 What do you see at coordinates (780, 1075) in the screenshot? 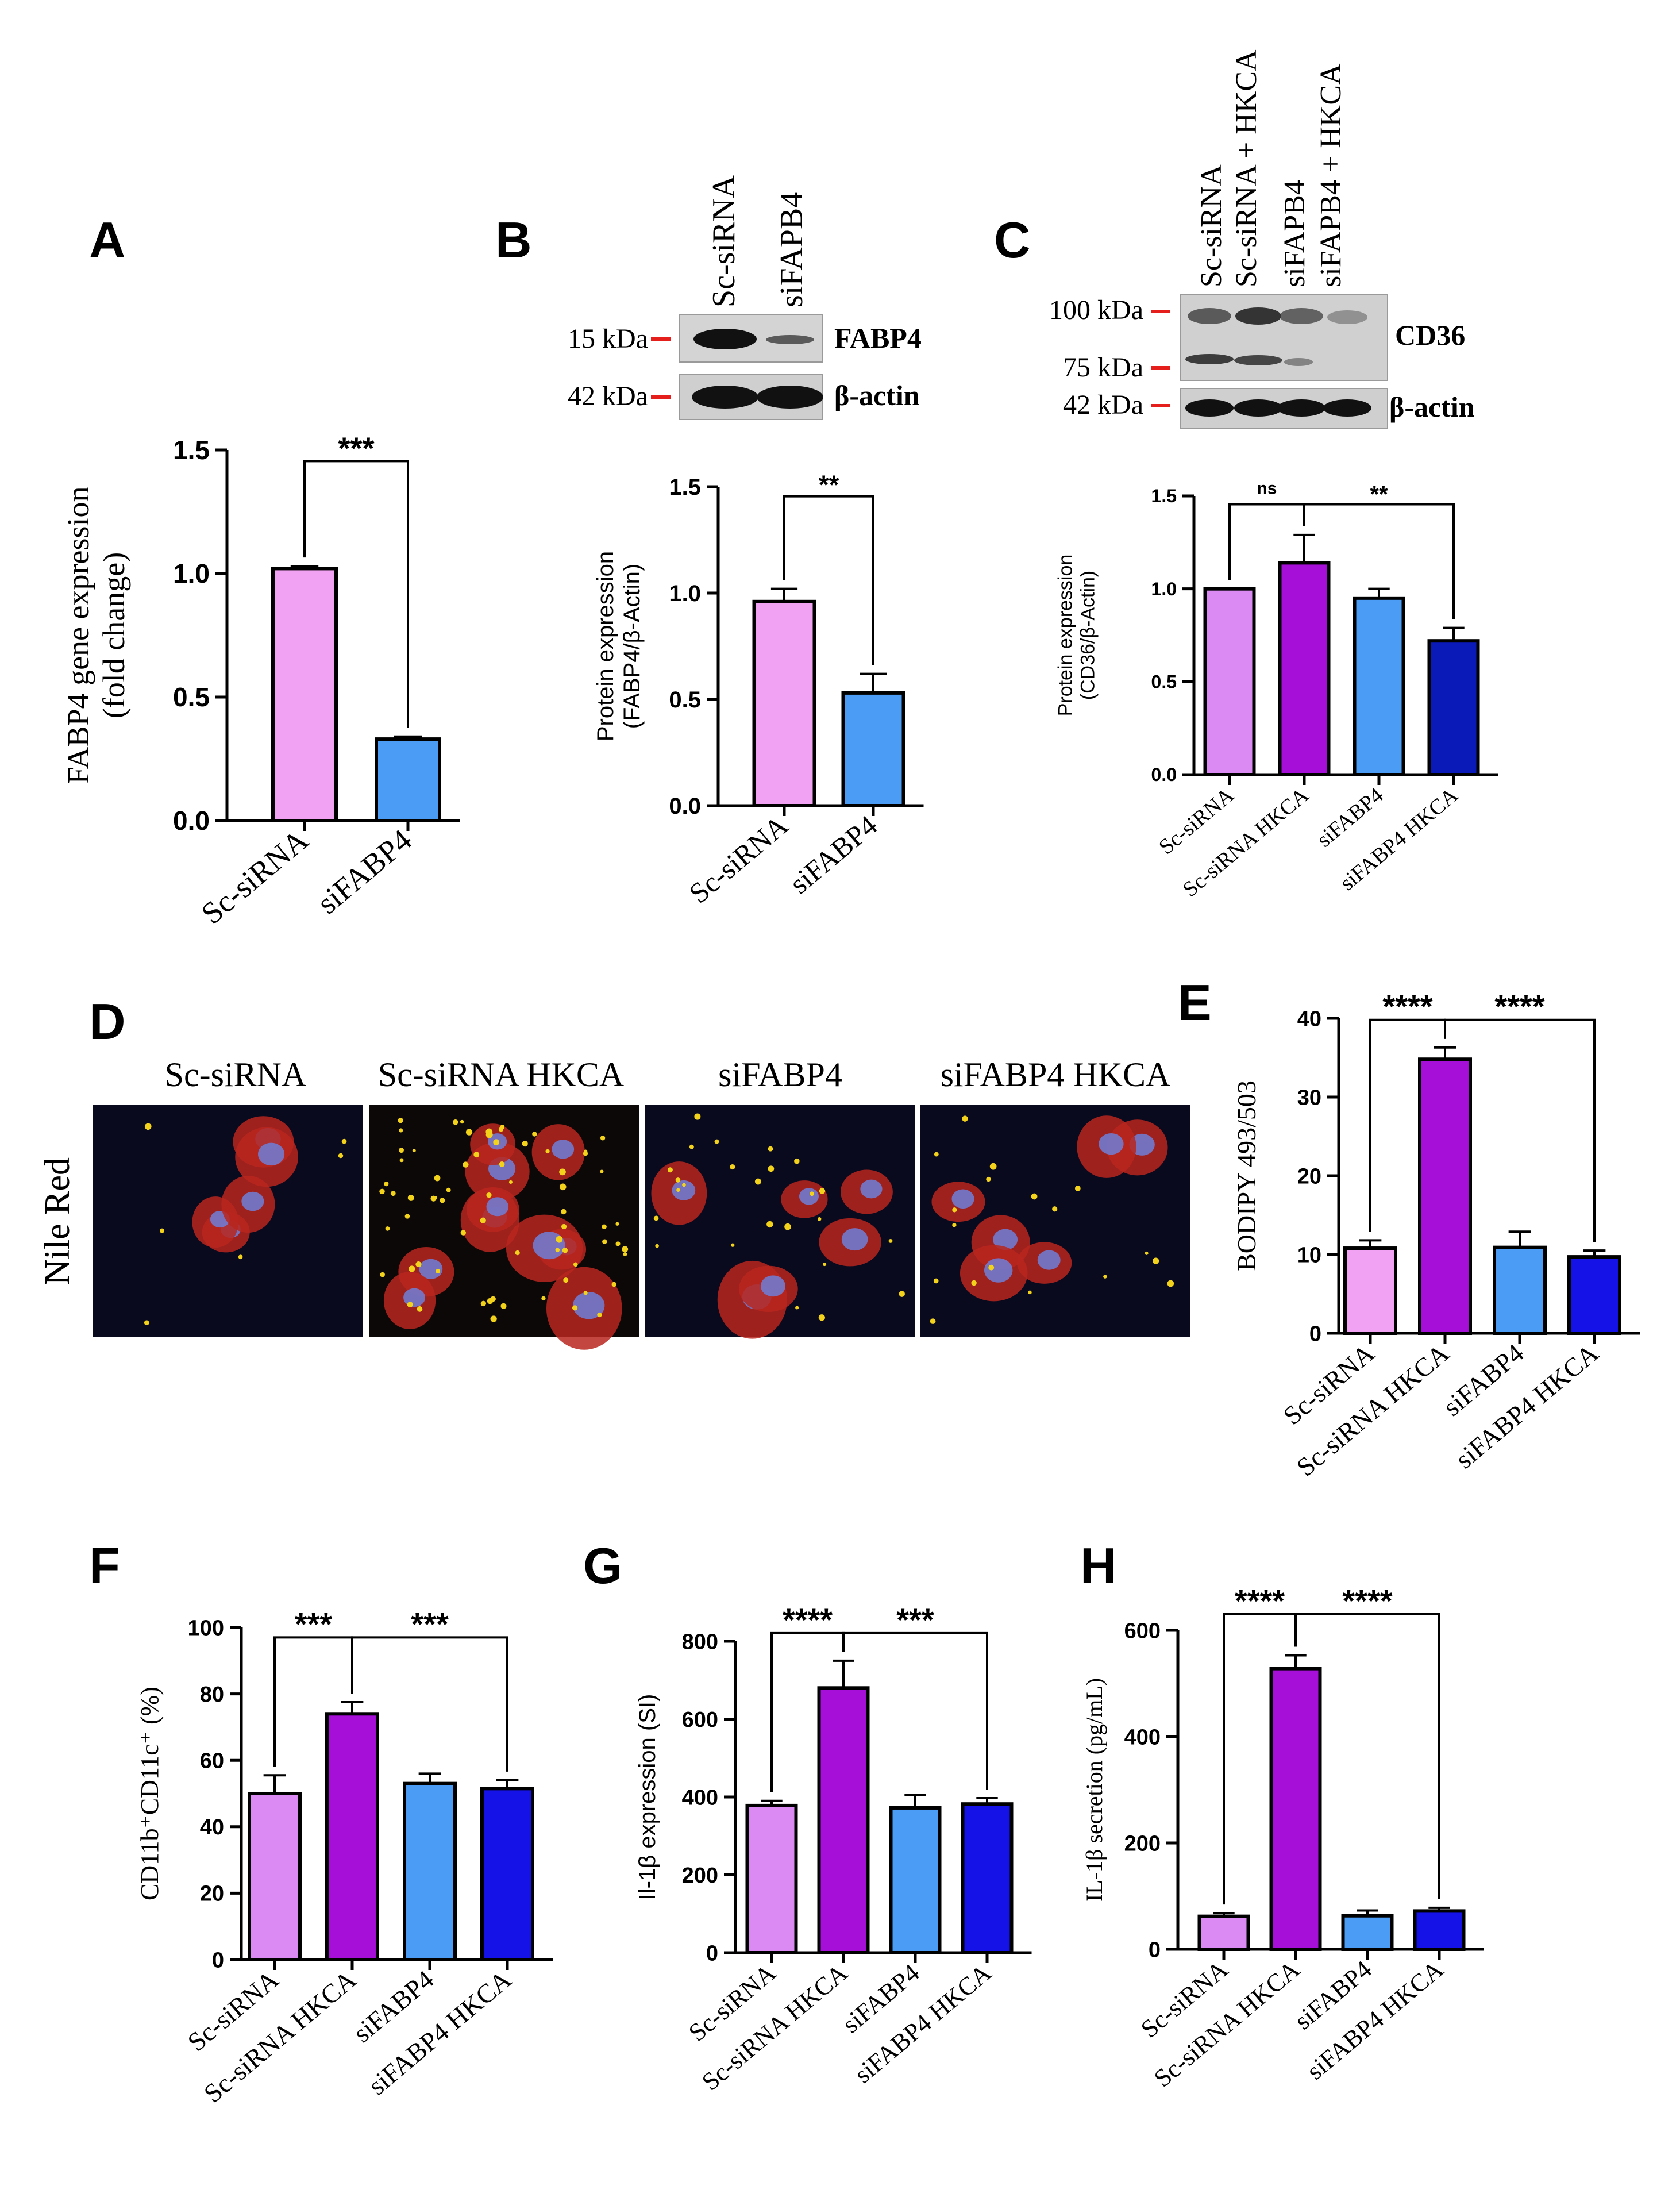
I see `micrograph-title: siFABP4` at bounding box center [780, 1075].